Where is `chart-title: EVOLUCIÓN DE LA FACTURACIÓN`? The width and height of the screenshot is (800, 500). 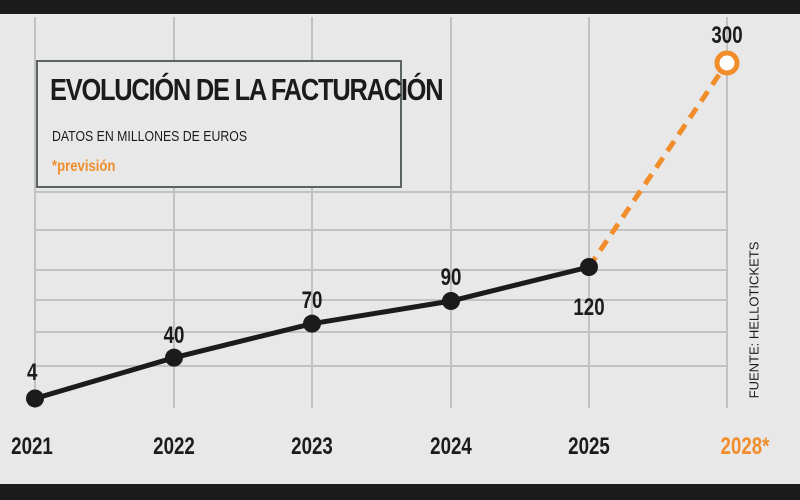 chart-title: EVOLUCIÓN DE LA FACTURACIÓN is located at coordinates (247, 89).